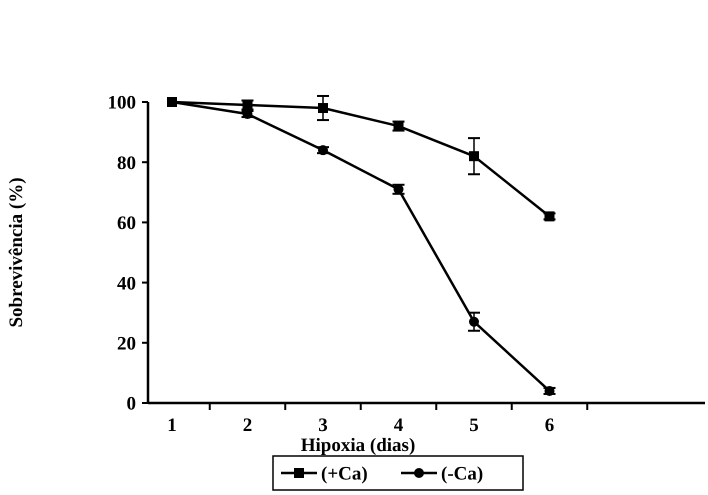  I want to click on x-tick-label: 2, so click(247, 425).